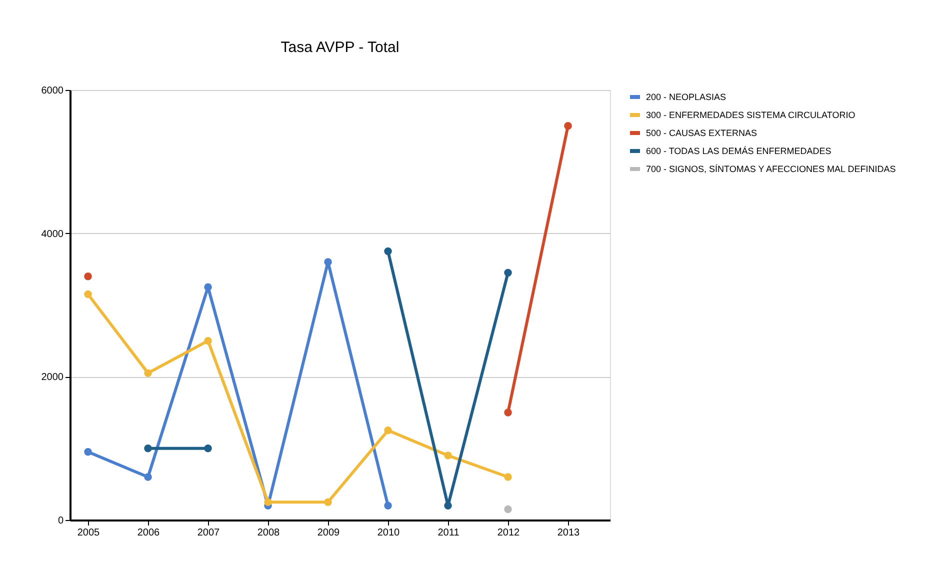 This screenshot has width=945, height=567. What do you see at coordinates (449, 533) in the screenshot?
I see `x-tick-label: 2011` at bounding box center [449, 533].